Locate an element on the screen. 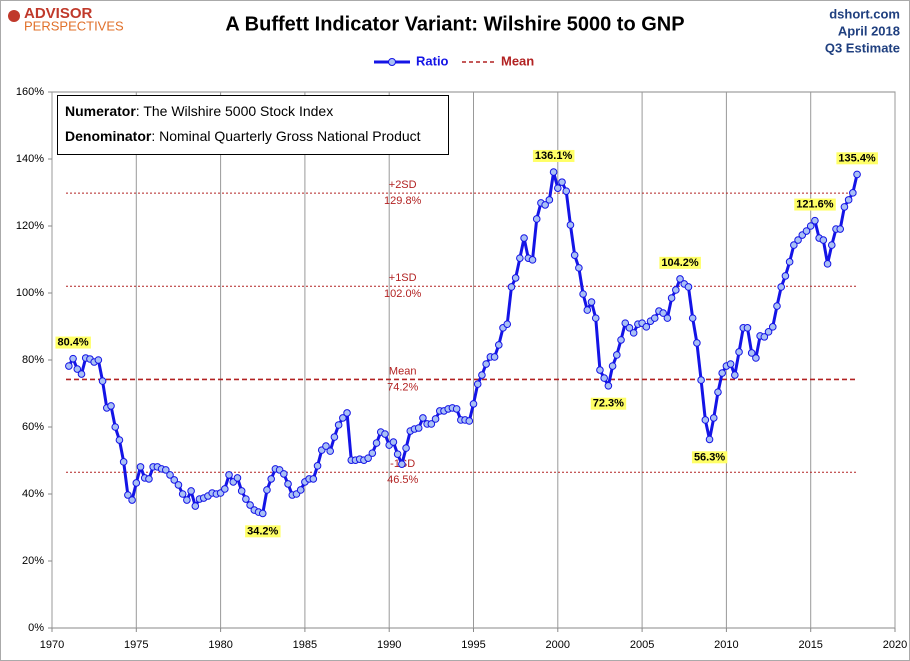  data-label: 121.6% is located at coordinates (815, 205).